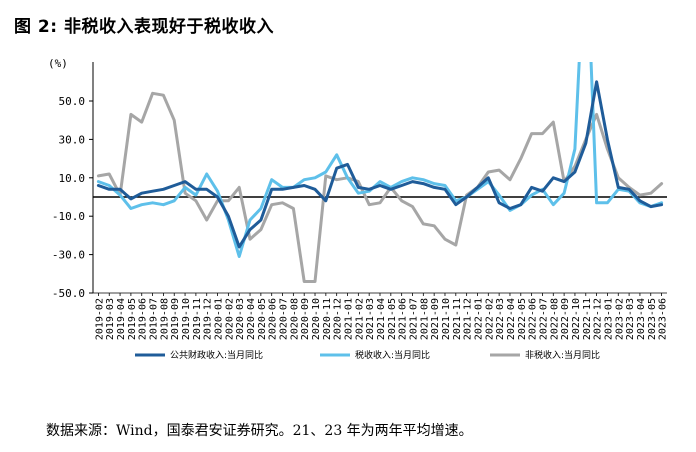  Describe the element at coordinates (58, 63) in the screenshot. I see `y-axis-label: (%)` at that location.